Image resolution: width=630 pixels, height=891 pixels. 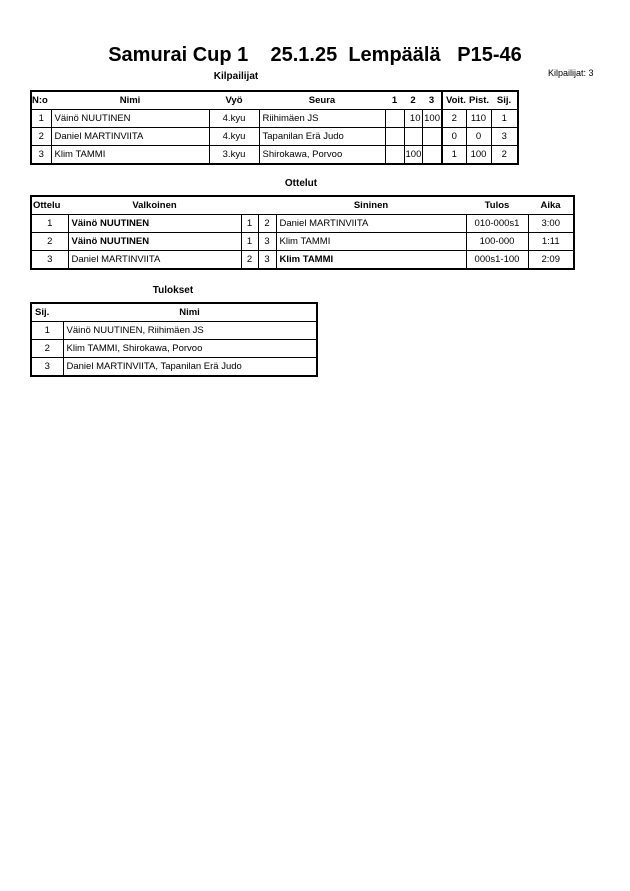 I want to click on results-cell: Väinö NUUTINEN, Riihimäen JS, so click(x=190, y=330).